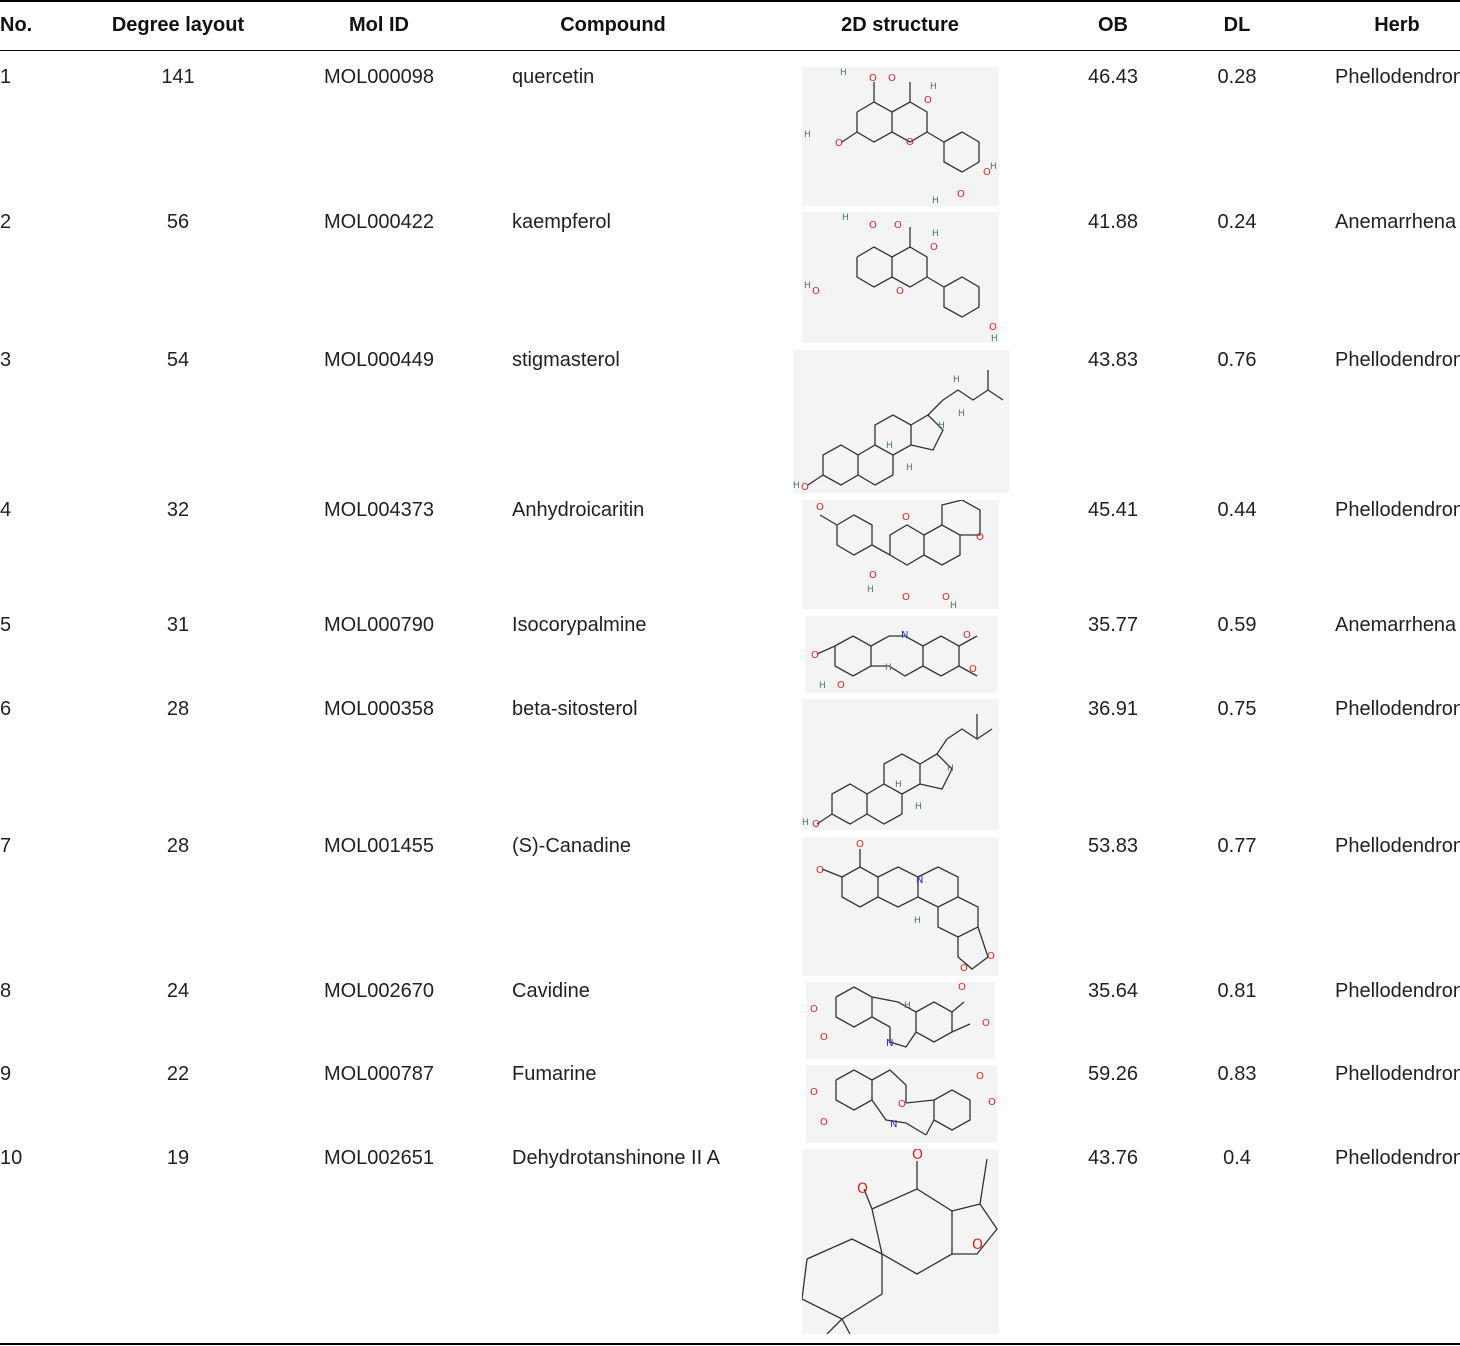 This screenshot has width=1460, height=1346. I want to click on cell-ob: 41.88, so click(1113, 222).